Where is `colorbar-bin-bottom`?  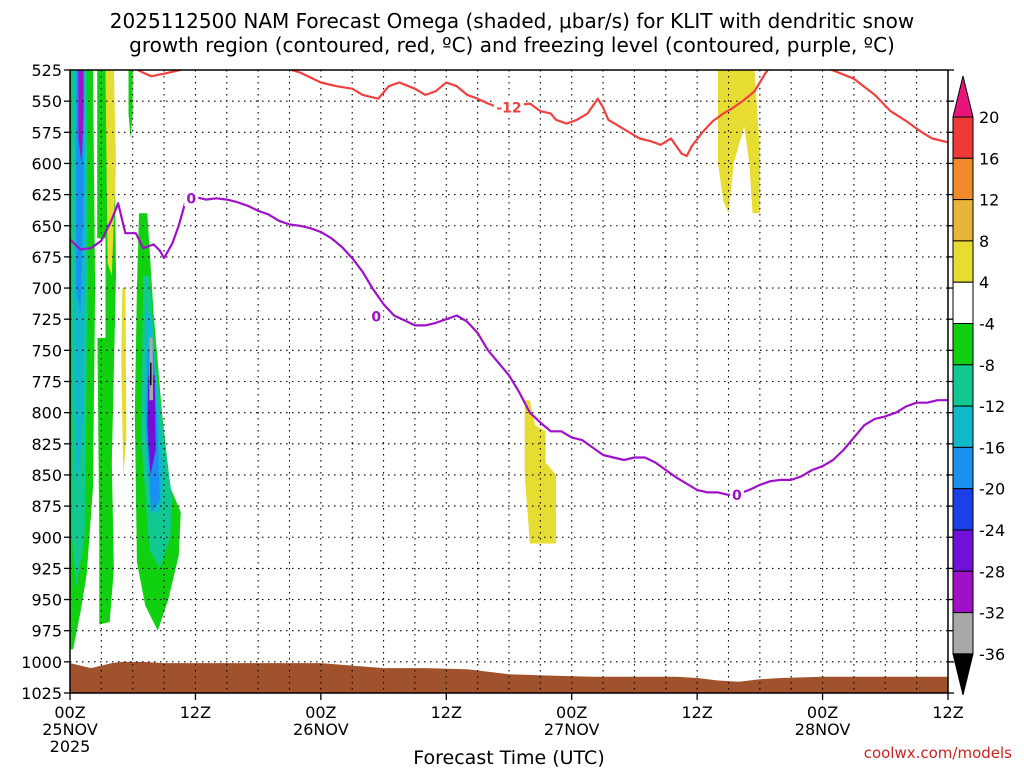 colorbar-bin-bottom is located at coordinates (963, 674).